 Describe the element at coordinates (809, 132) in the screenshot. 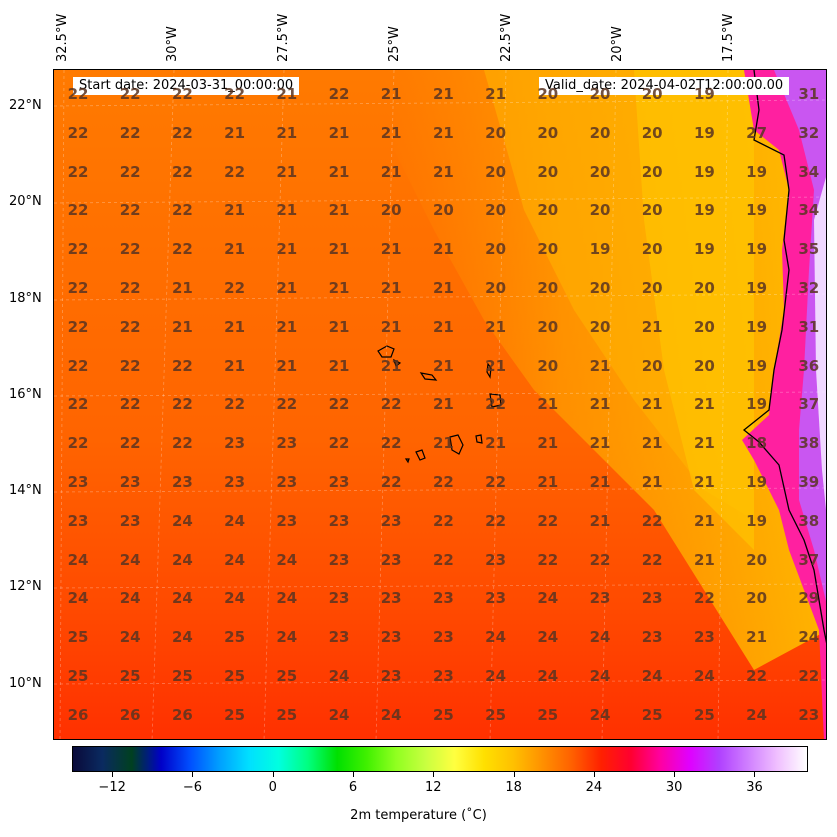

I see `temperature-value: 32` at that location.